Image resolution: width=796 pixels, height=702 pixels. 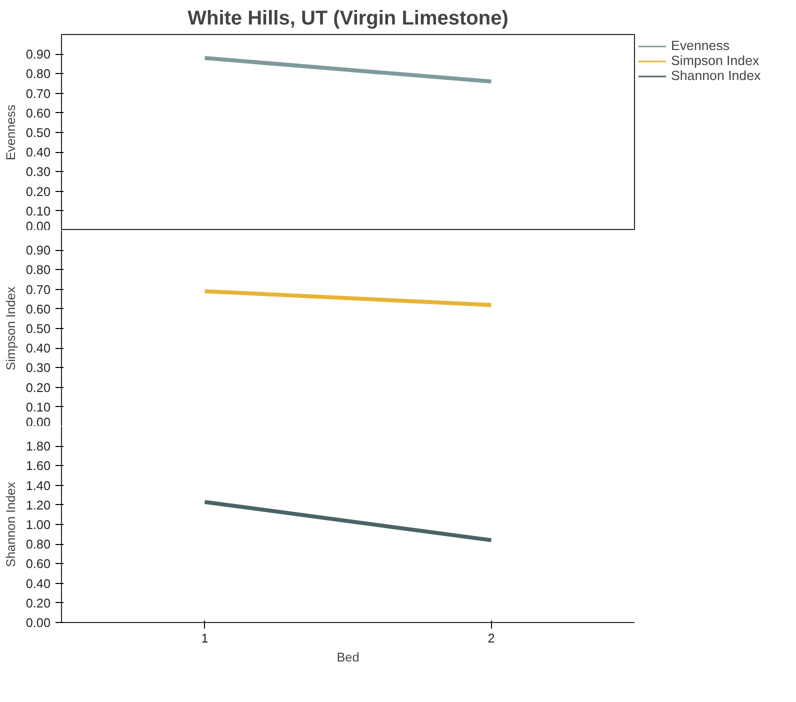 I want to click on y-tick-label: 1.00, so click(x=38, y=525).